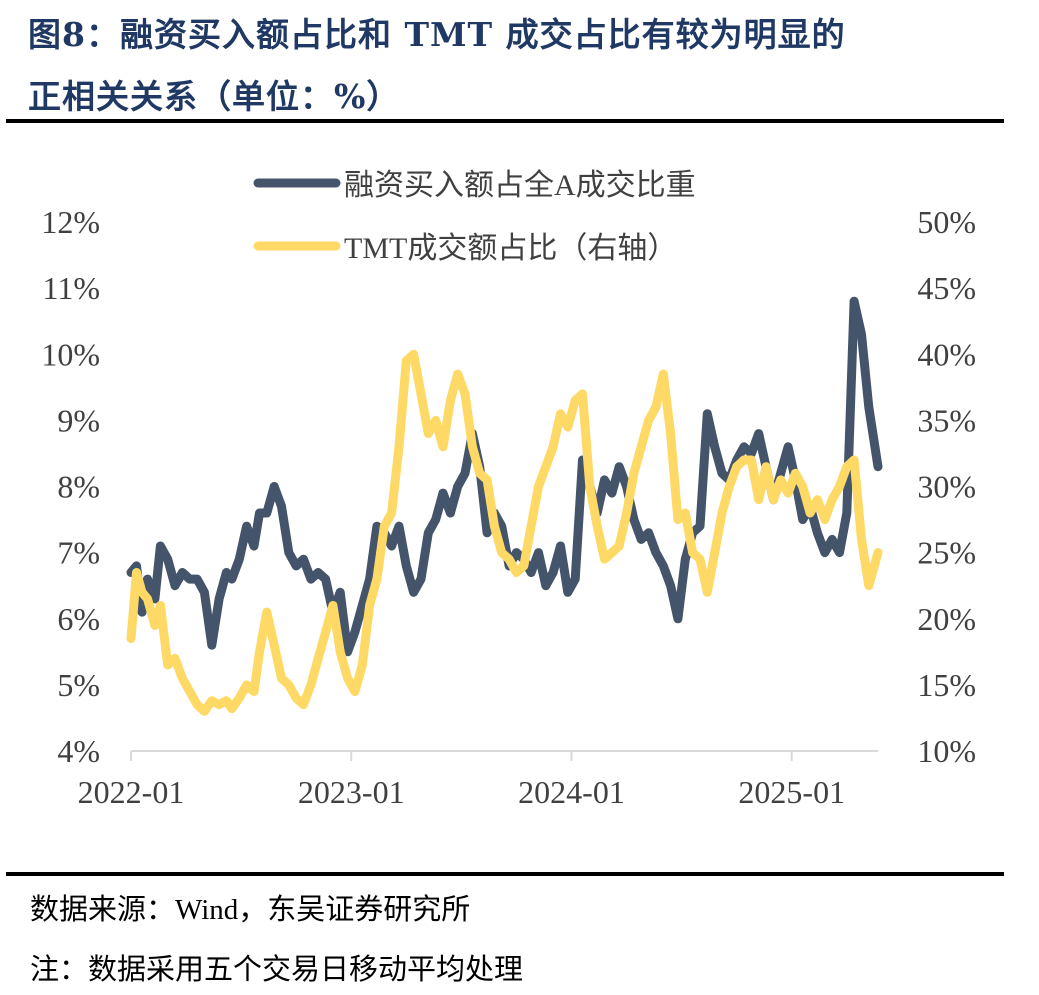 The image size is (1039, 995). Describe the element at coordinates (437, 34) in the screenshot. I see `figure-title-line1: 图8：融资买入额占比和 TMT 成交占比有较为明显的` at that location.